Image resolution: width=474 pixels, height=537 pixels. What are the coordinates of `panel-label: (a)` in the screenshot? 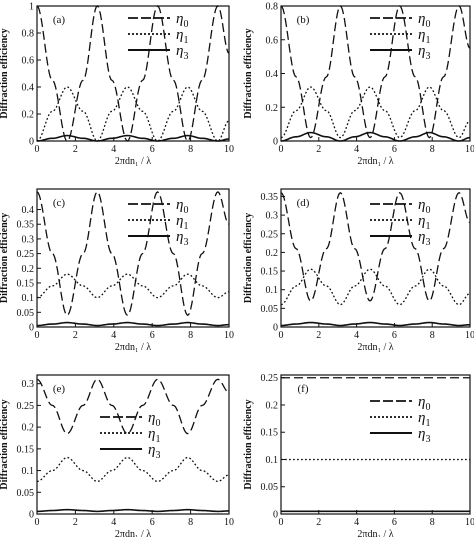 It's located at (59, 20).